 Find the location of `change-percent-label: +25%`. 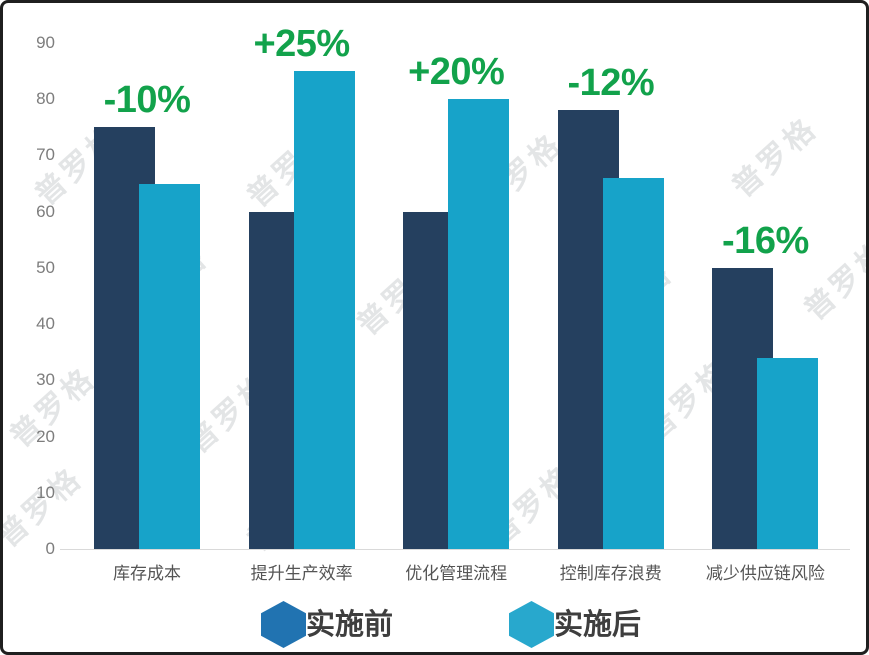

change-percent-label: +25% is located at coordinates (301, 44).